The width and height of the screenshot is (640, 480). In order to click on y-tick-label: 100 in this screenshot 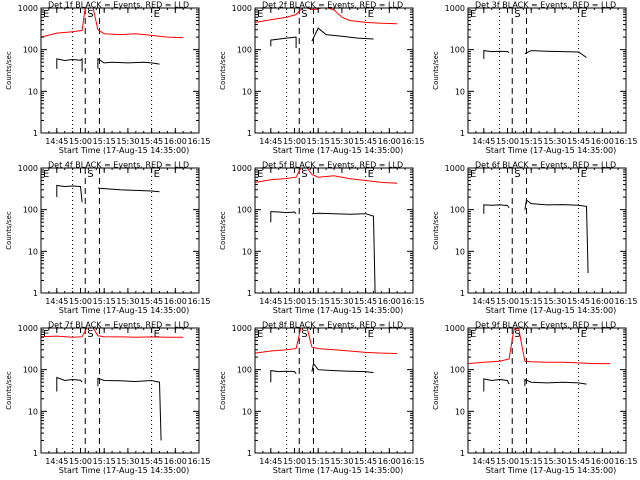, I will do `click(457, 210)`.